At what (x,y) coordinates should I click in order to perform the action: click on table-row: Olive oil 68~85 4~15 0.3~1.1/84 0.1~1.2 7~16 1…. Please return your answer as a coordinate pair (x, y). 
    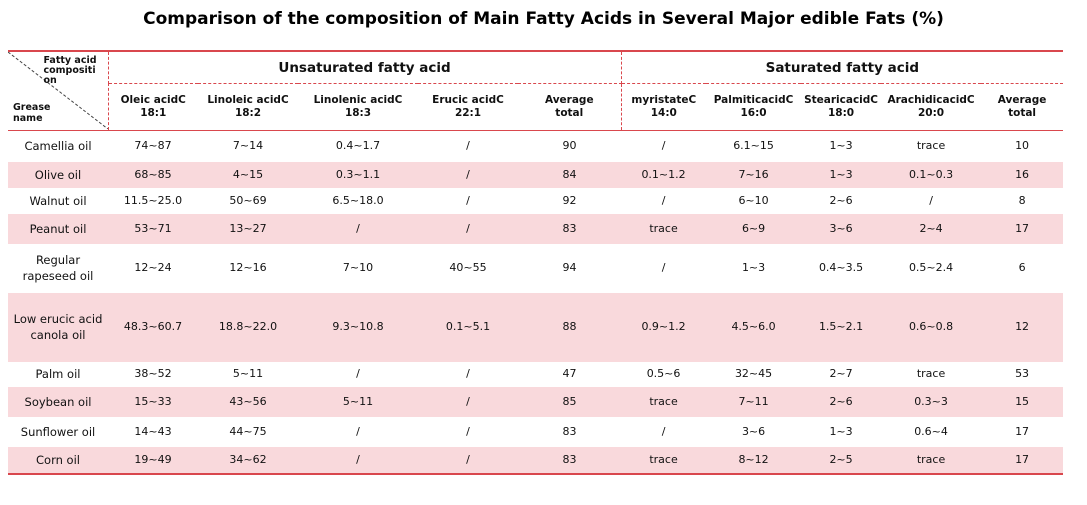
    Looking at the image, I should click on (536, 174).